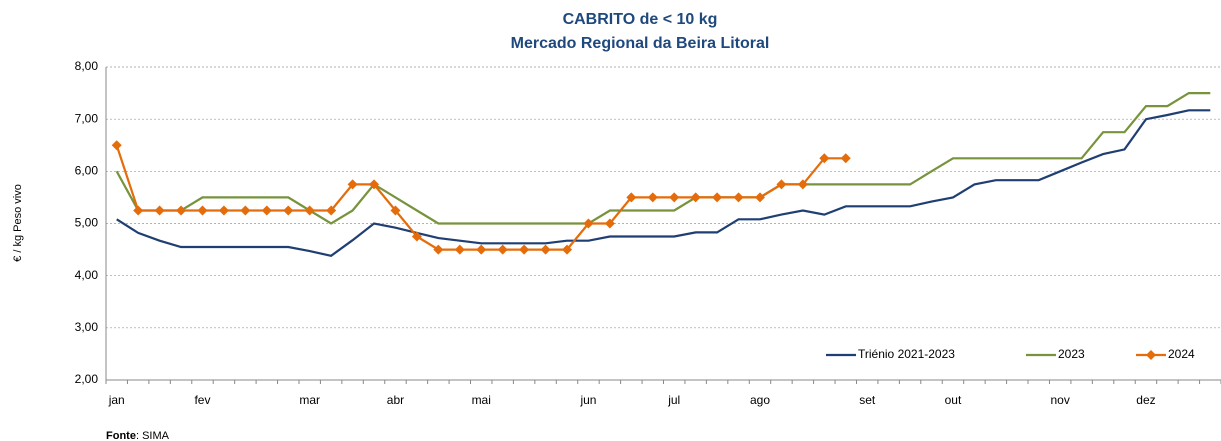 This screenshot has width=1221, height=441. What do you see at coordinates (309, 400) in the screenshot?
I see `x-tick-label: mar` at bounding box center [309, 400].